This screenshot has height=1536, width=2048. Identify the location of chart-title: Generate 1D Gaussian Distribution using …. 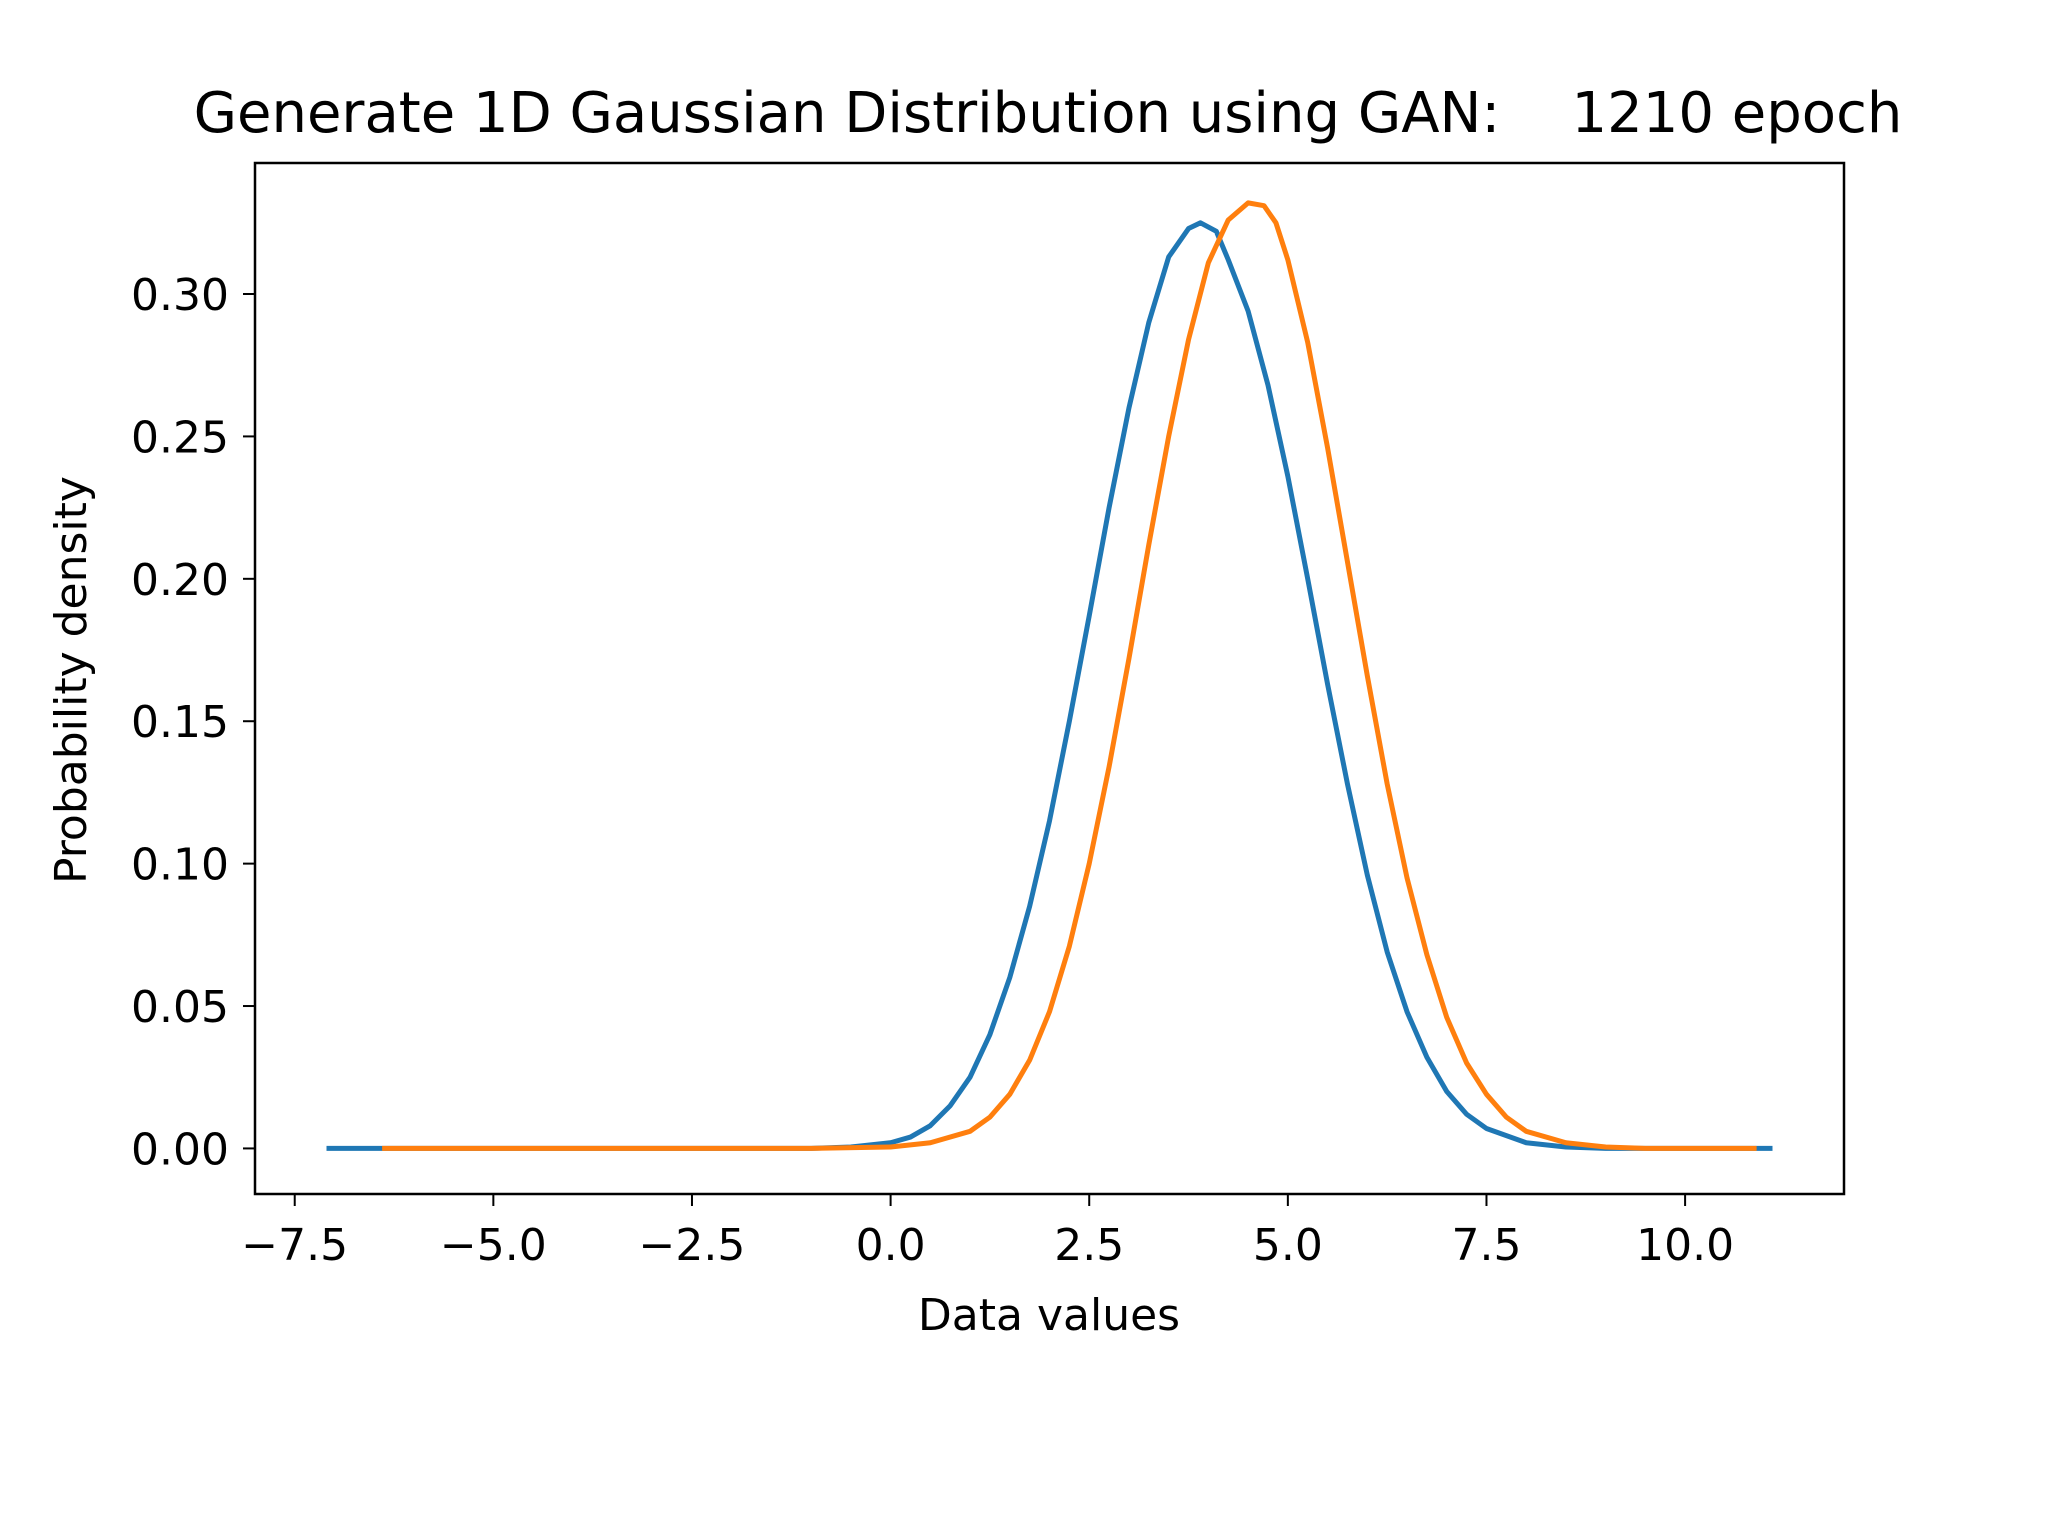
(1048, 113).